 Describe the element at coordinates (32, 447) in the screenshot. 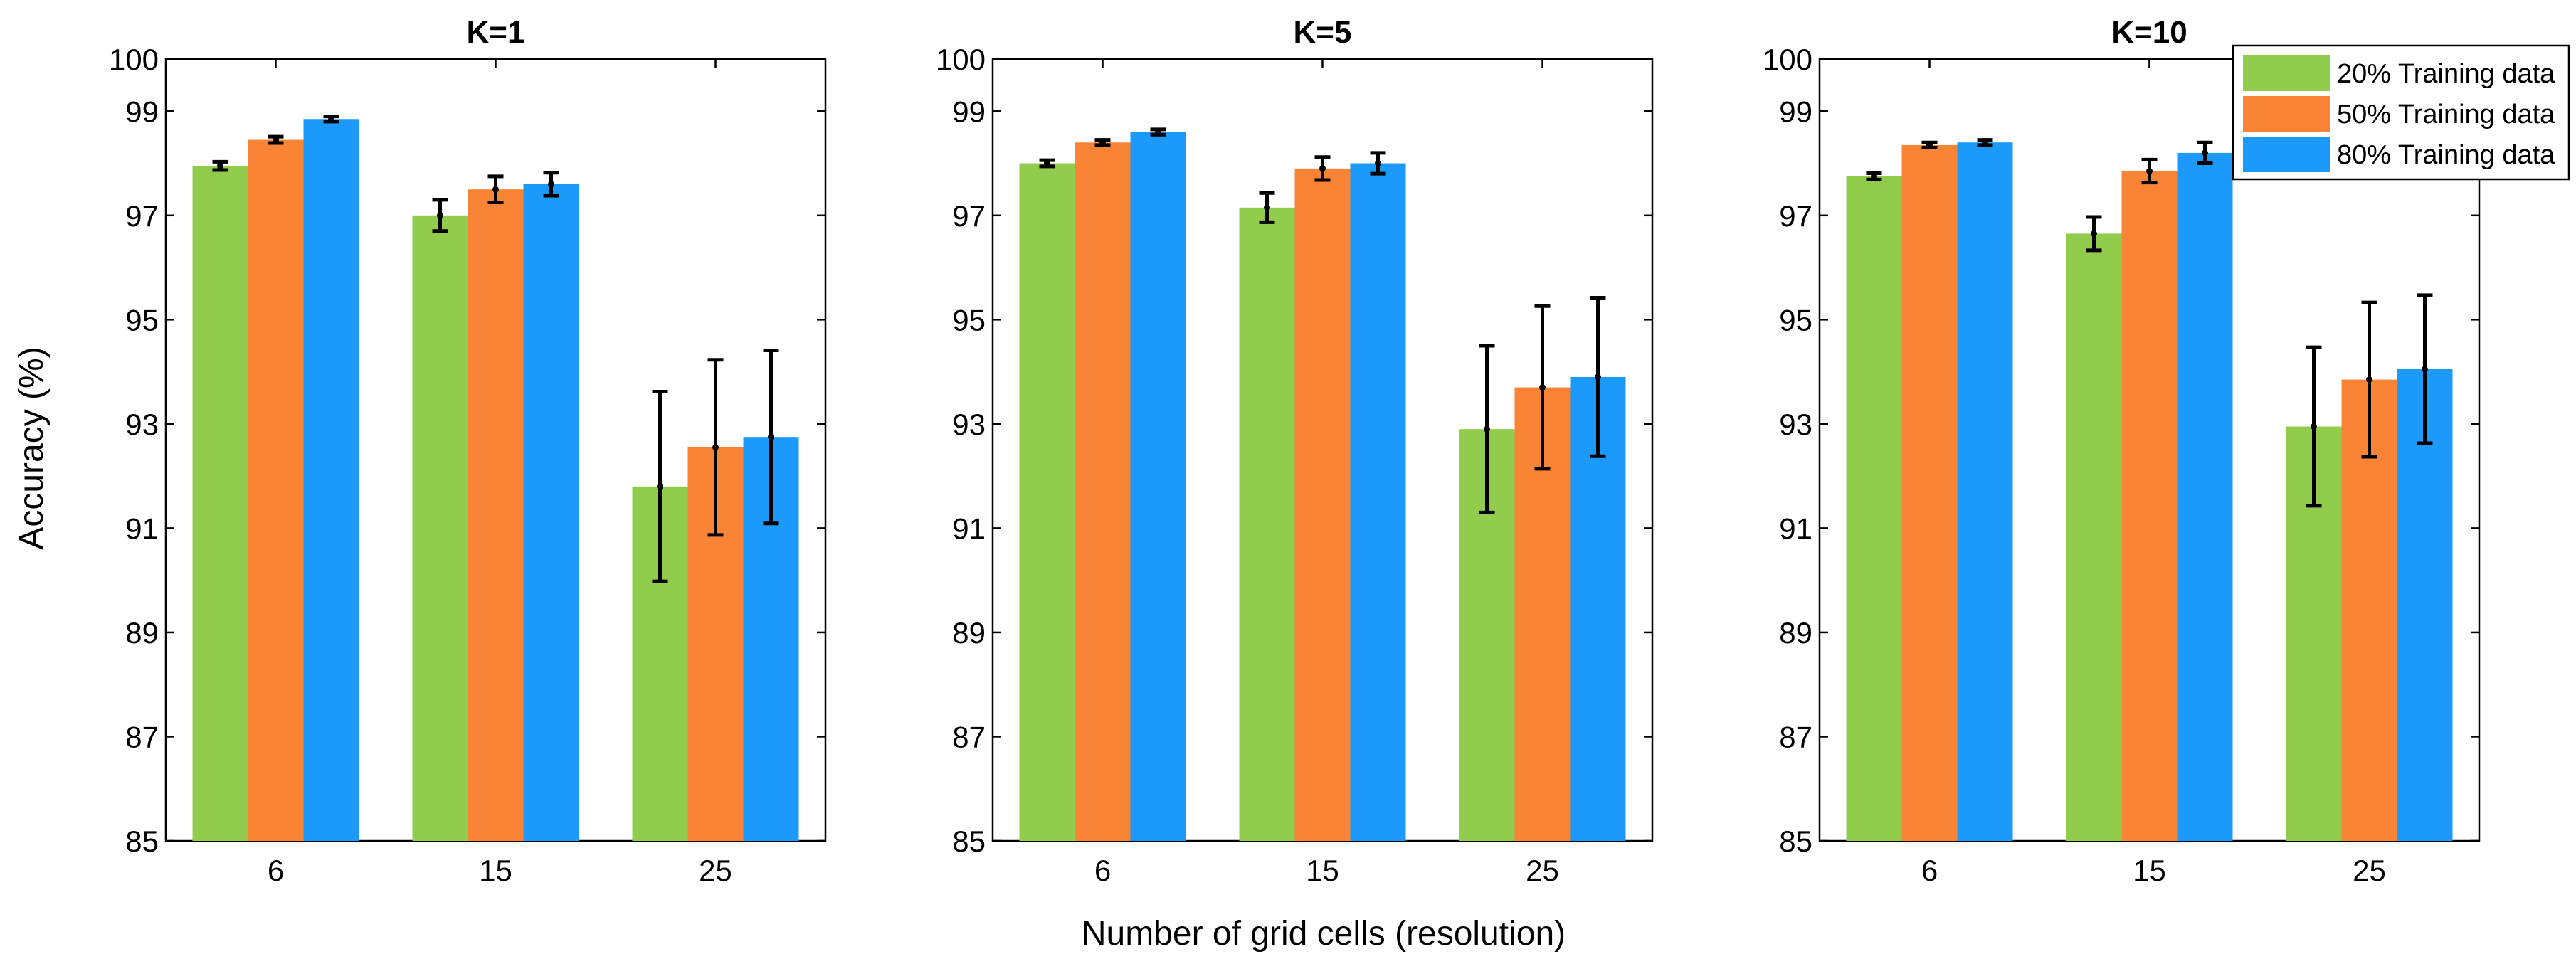

I see `y-axis-label: Accuracy (%)` at that location.